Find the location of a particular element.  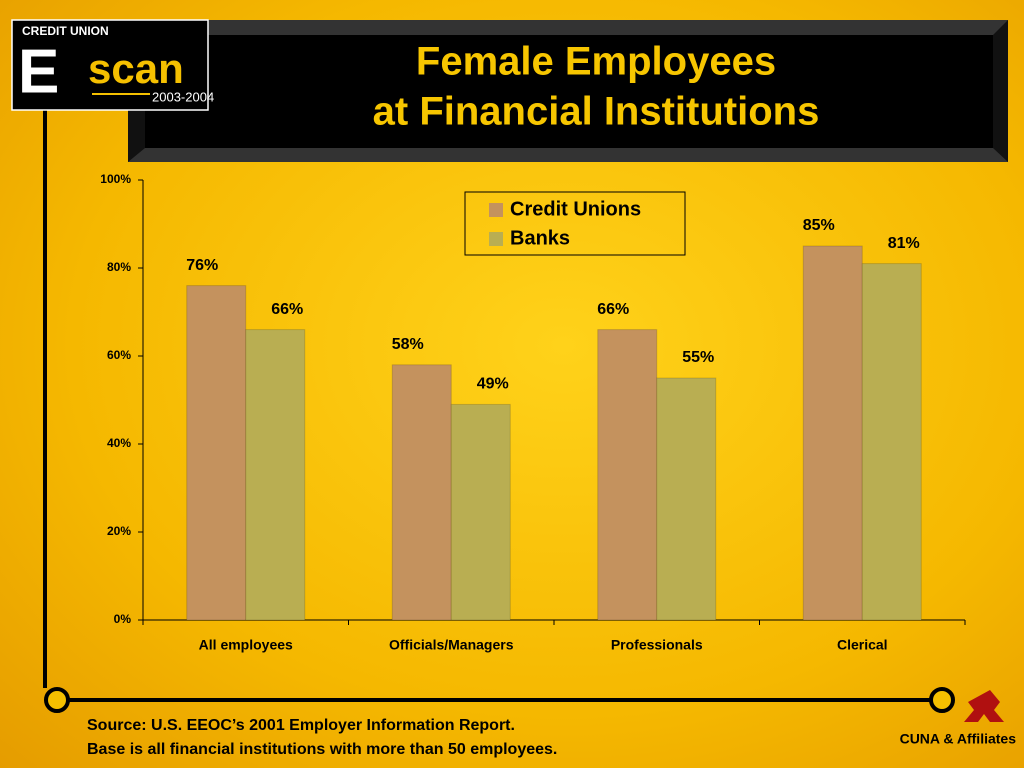

logo-years: 2003-2004 is located at coordinates (183, 96).